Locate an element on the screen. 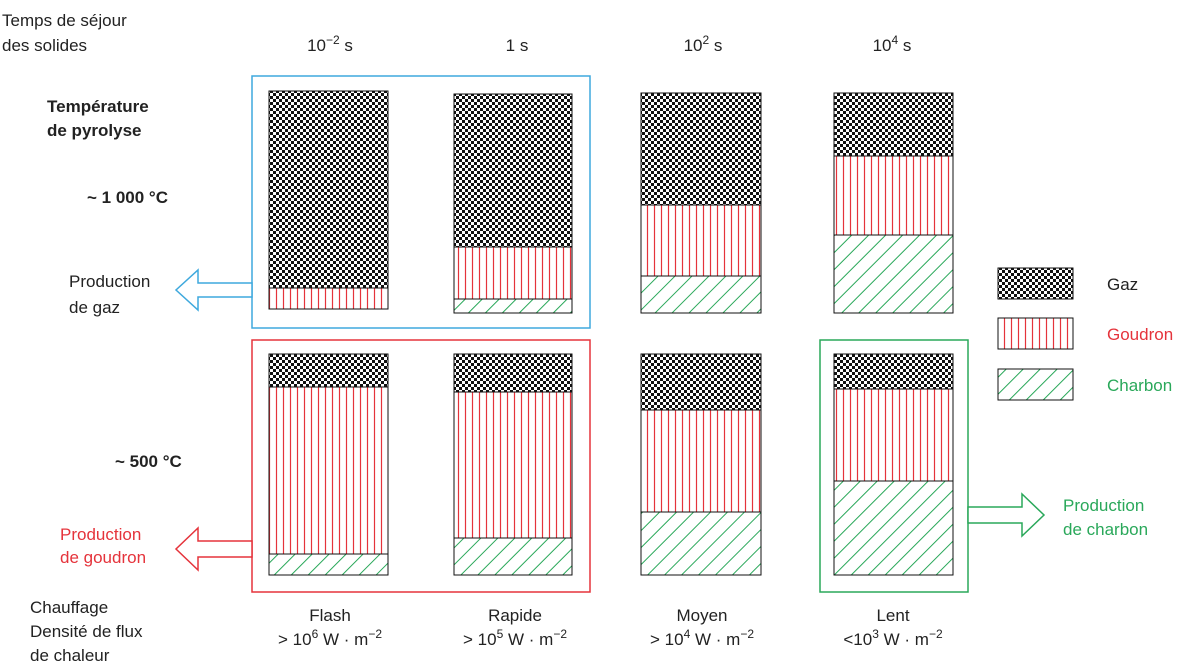 This screenshot has height=664, width=1193. temperature-low: ~ 500 °C is located at coordinates (148, 461).